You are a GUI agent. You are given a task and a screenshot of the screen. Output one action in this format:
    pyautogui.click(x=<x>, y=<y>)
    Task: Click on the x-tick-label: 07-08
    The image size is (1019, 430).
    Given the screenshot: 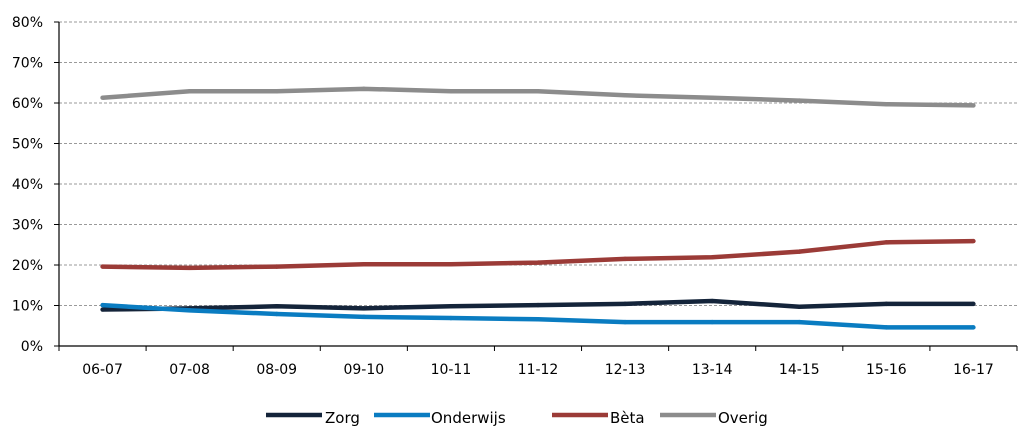 What is the action you would take?
    pyautogui.click(x=189, y=370)
    